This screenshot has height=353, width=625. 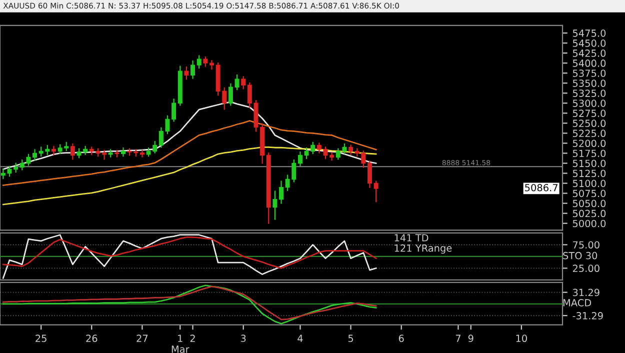 What do you see at coordinates (521, 338) in the screenshot?
I see `x-tick-label: 10` at bounding box center [521, 338].